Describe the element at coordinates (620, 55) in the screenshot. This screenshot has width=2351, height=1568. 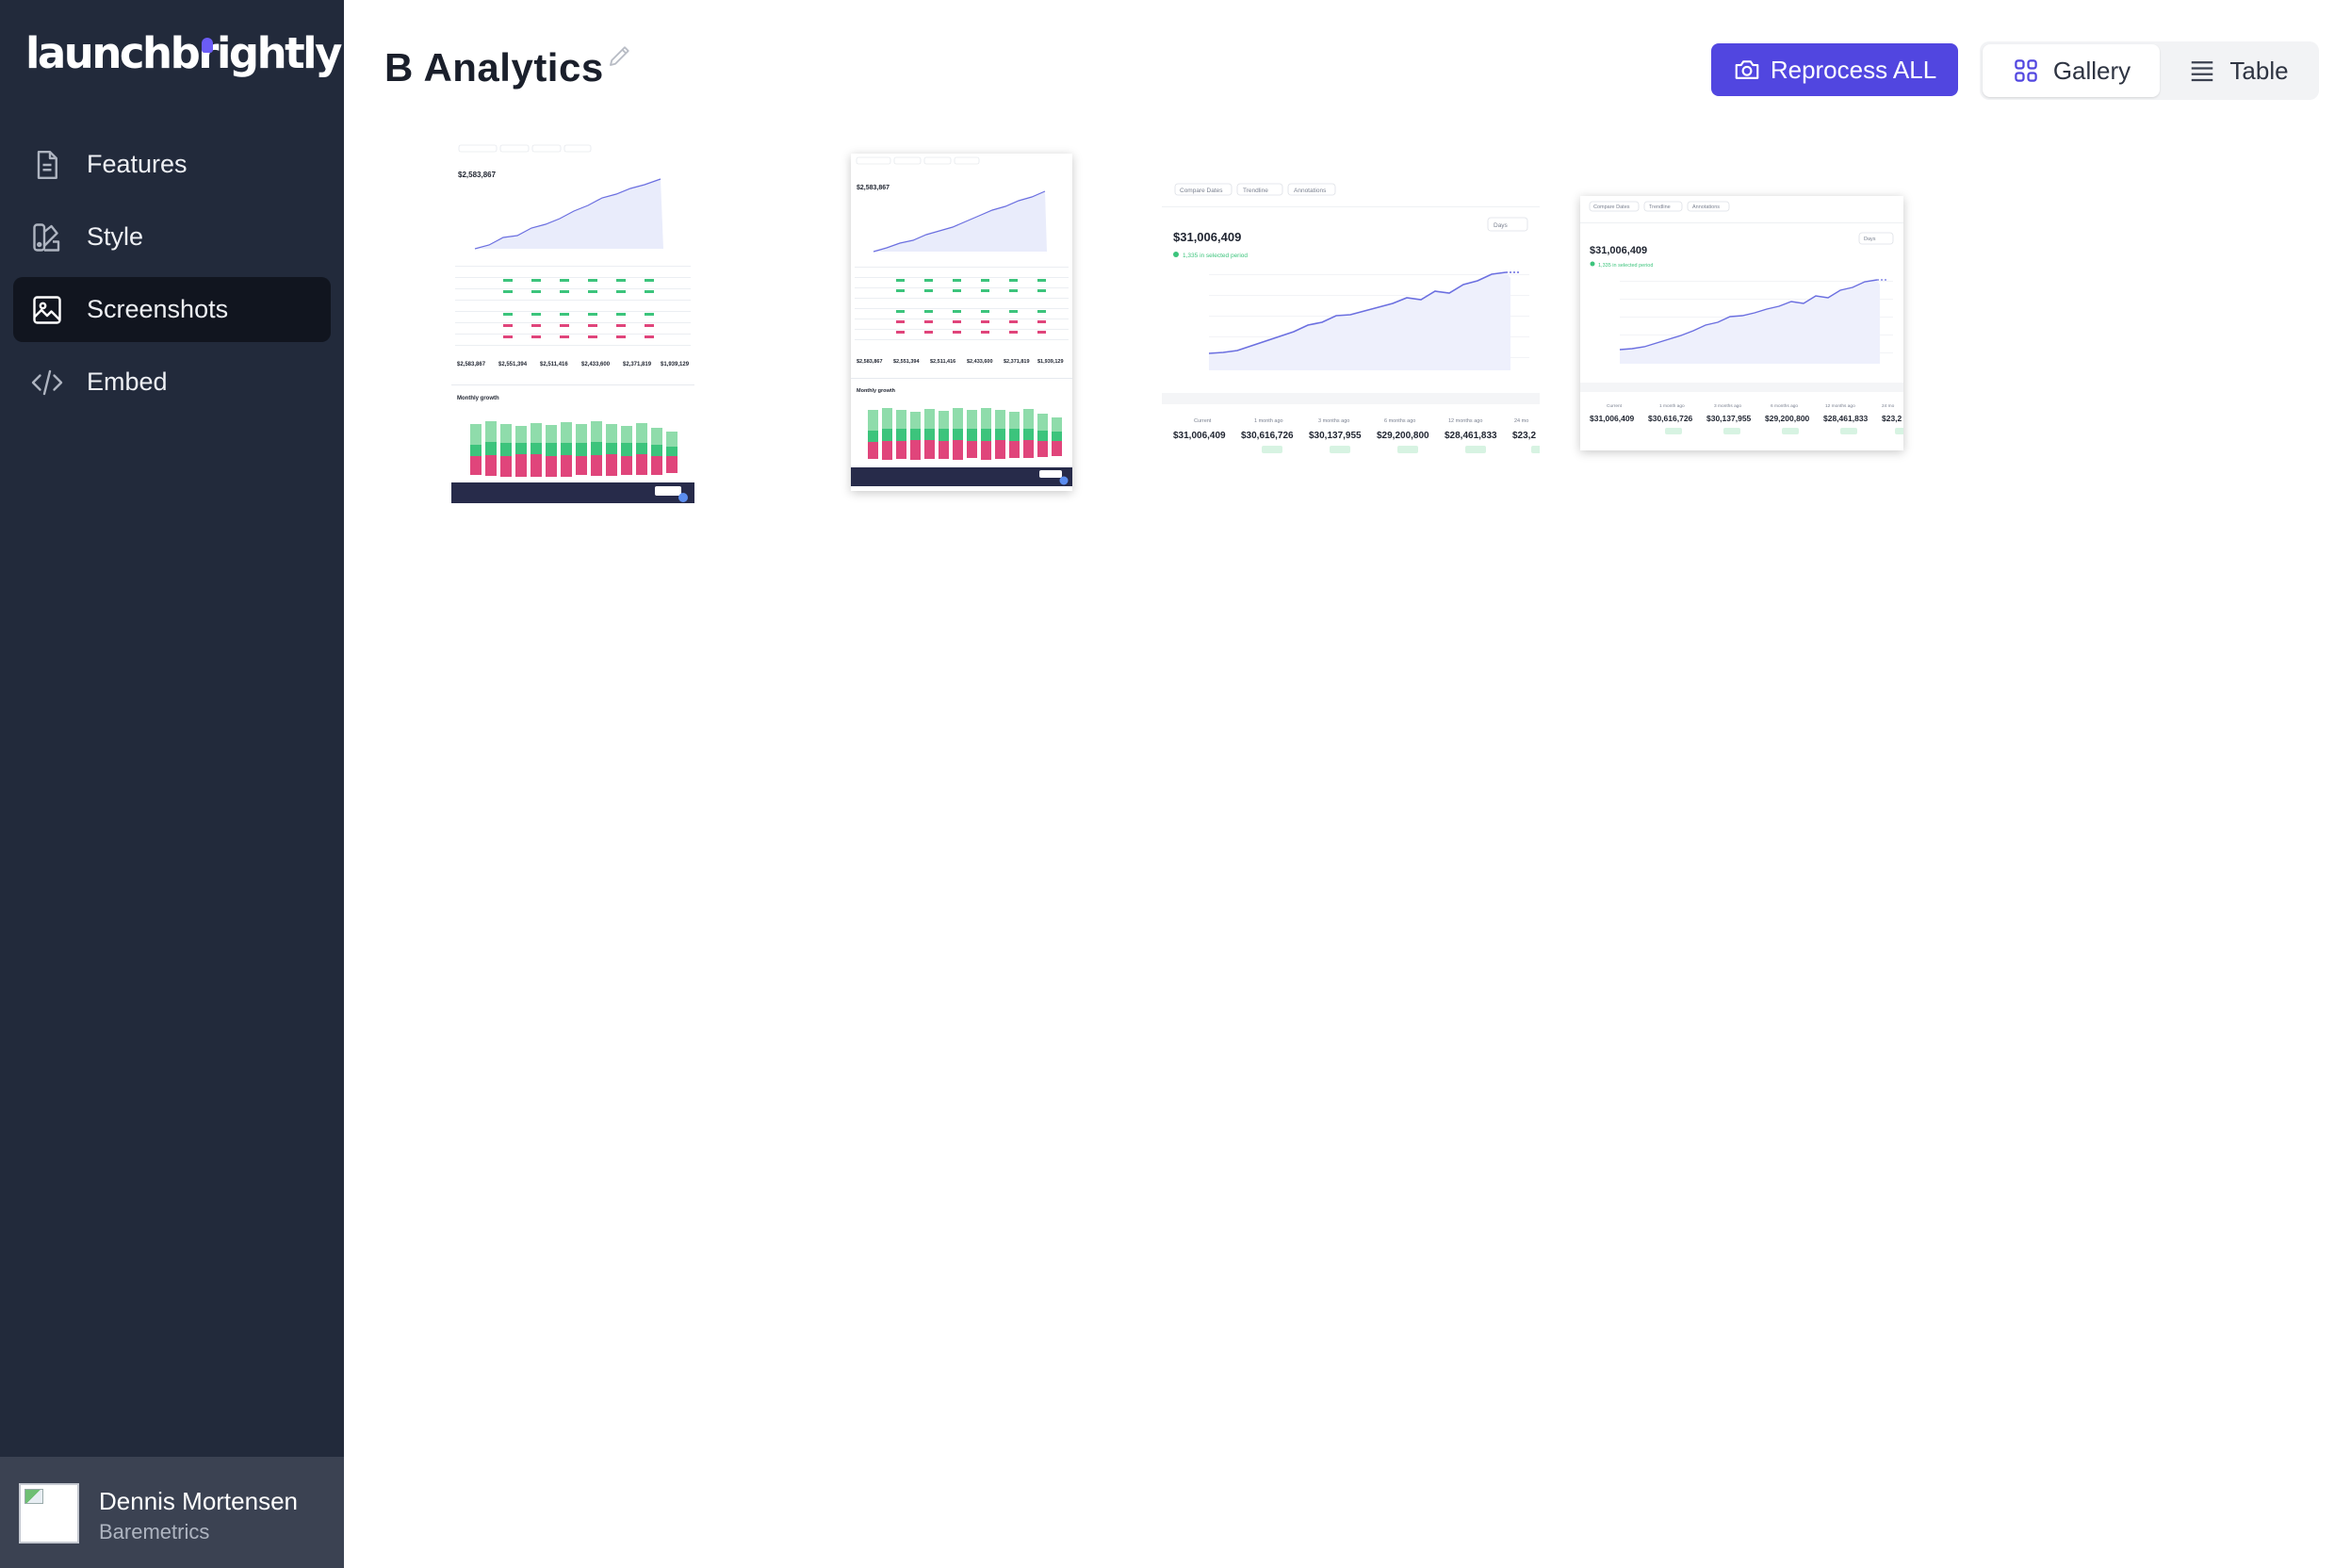
I see `pencil-icon` at that location.